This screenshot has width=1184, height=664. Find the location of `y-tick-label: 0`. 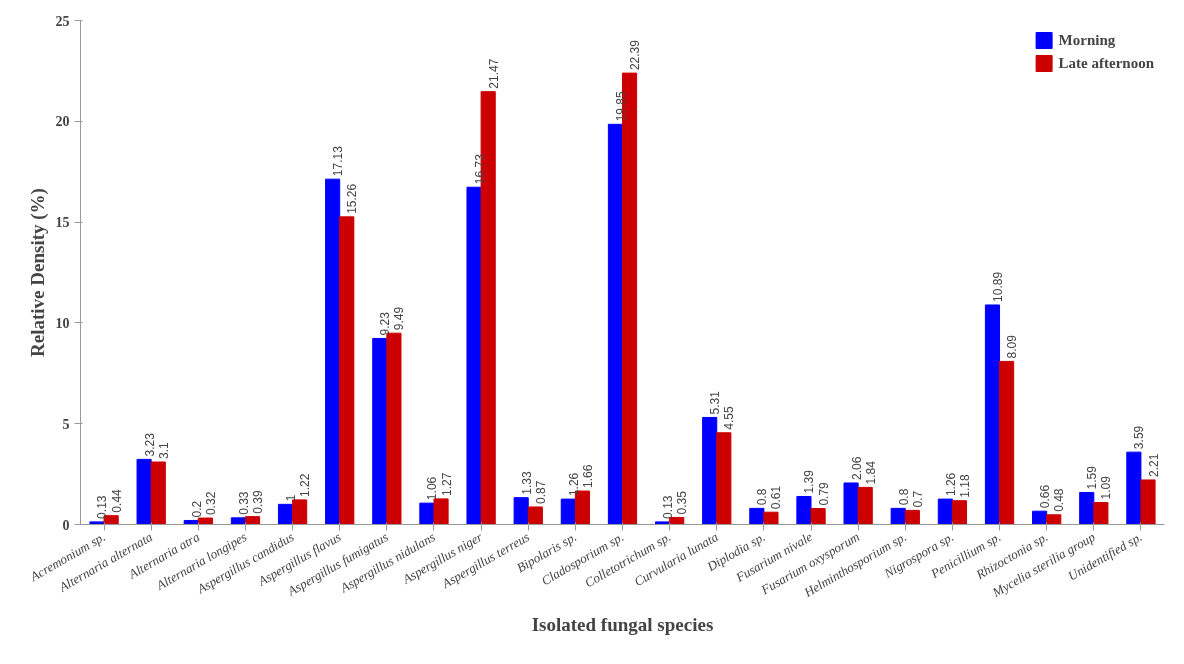

y-tick-label: 0 is located at coordinates (66, 525).